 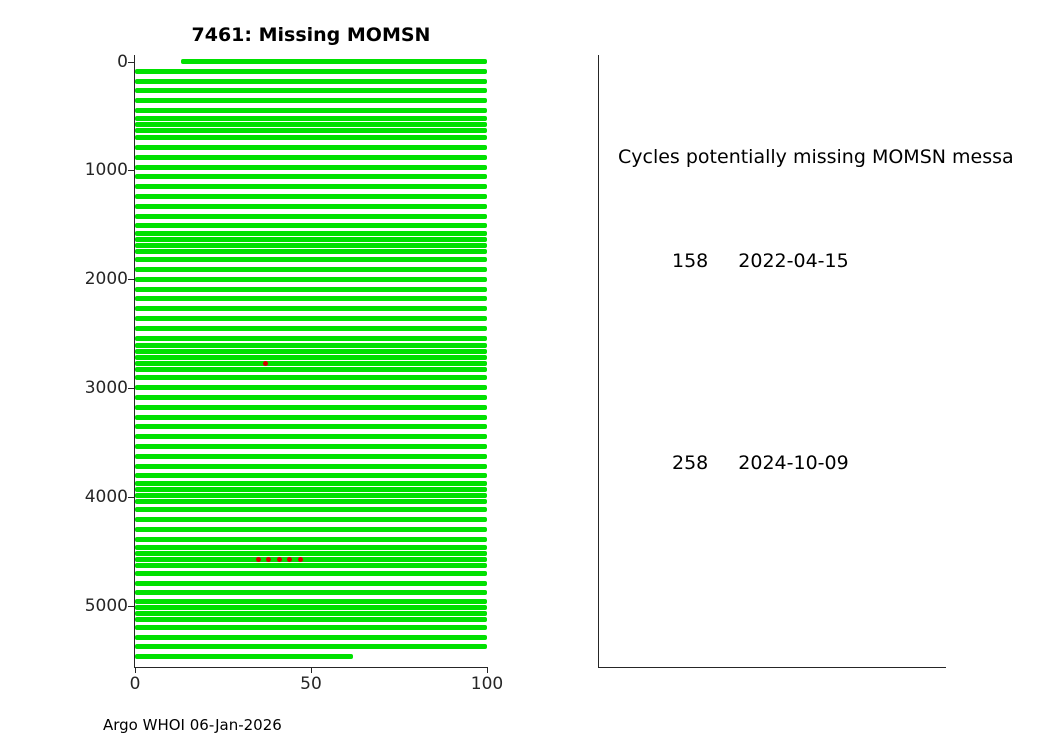 What do you see at coordinates (311, 684) in the screenshot?
I see `x-tick-label: 50` at bounding box center [311, 684].